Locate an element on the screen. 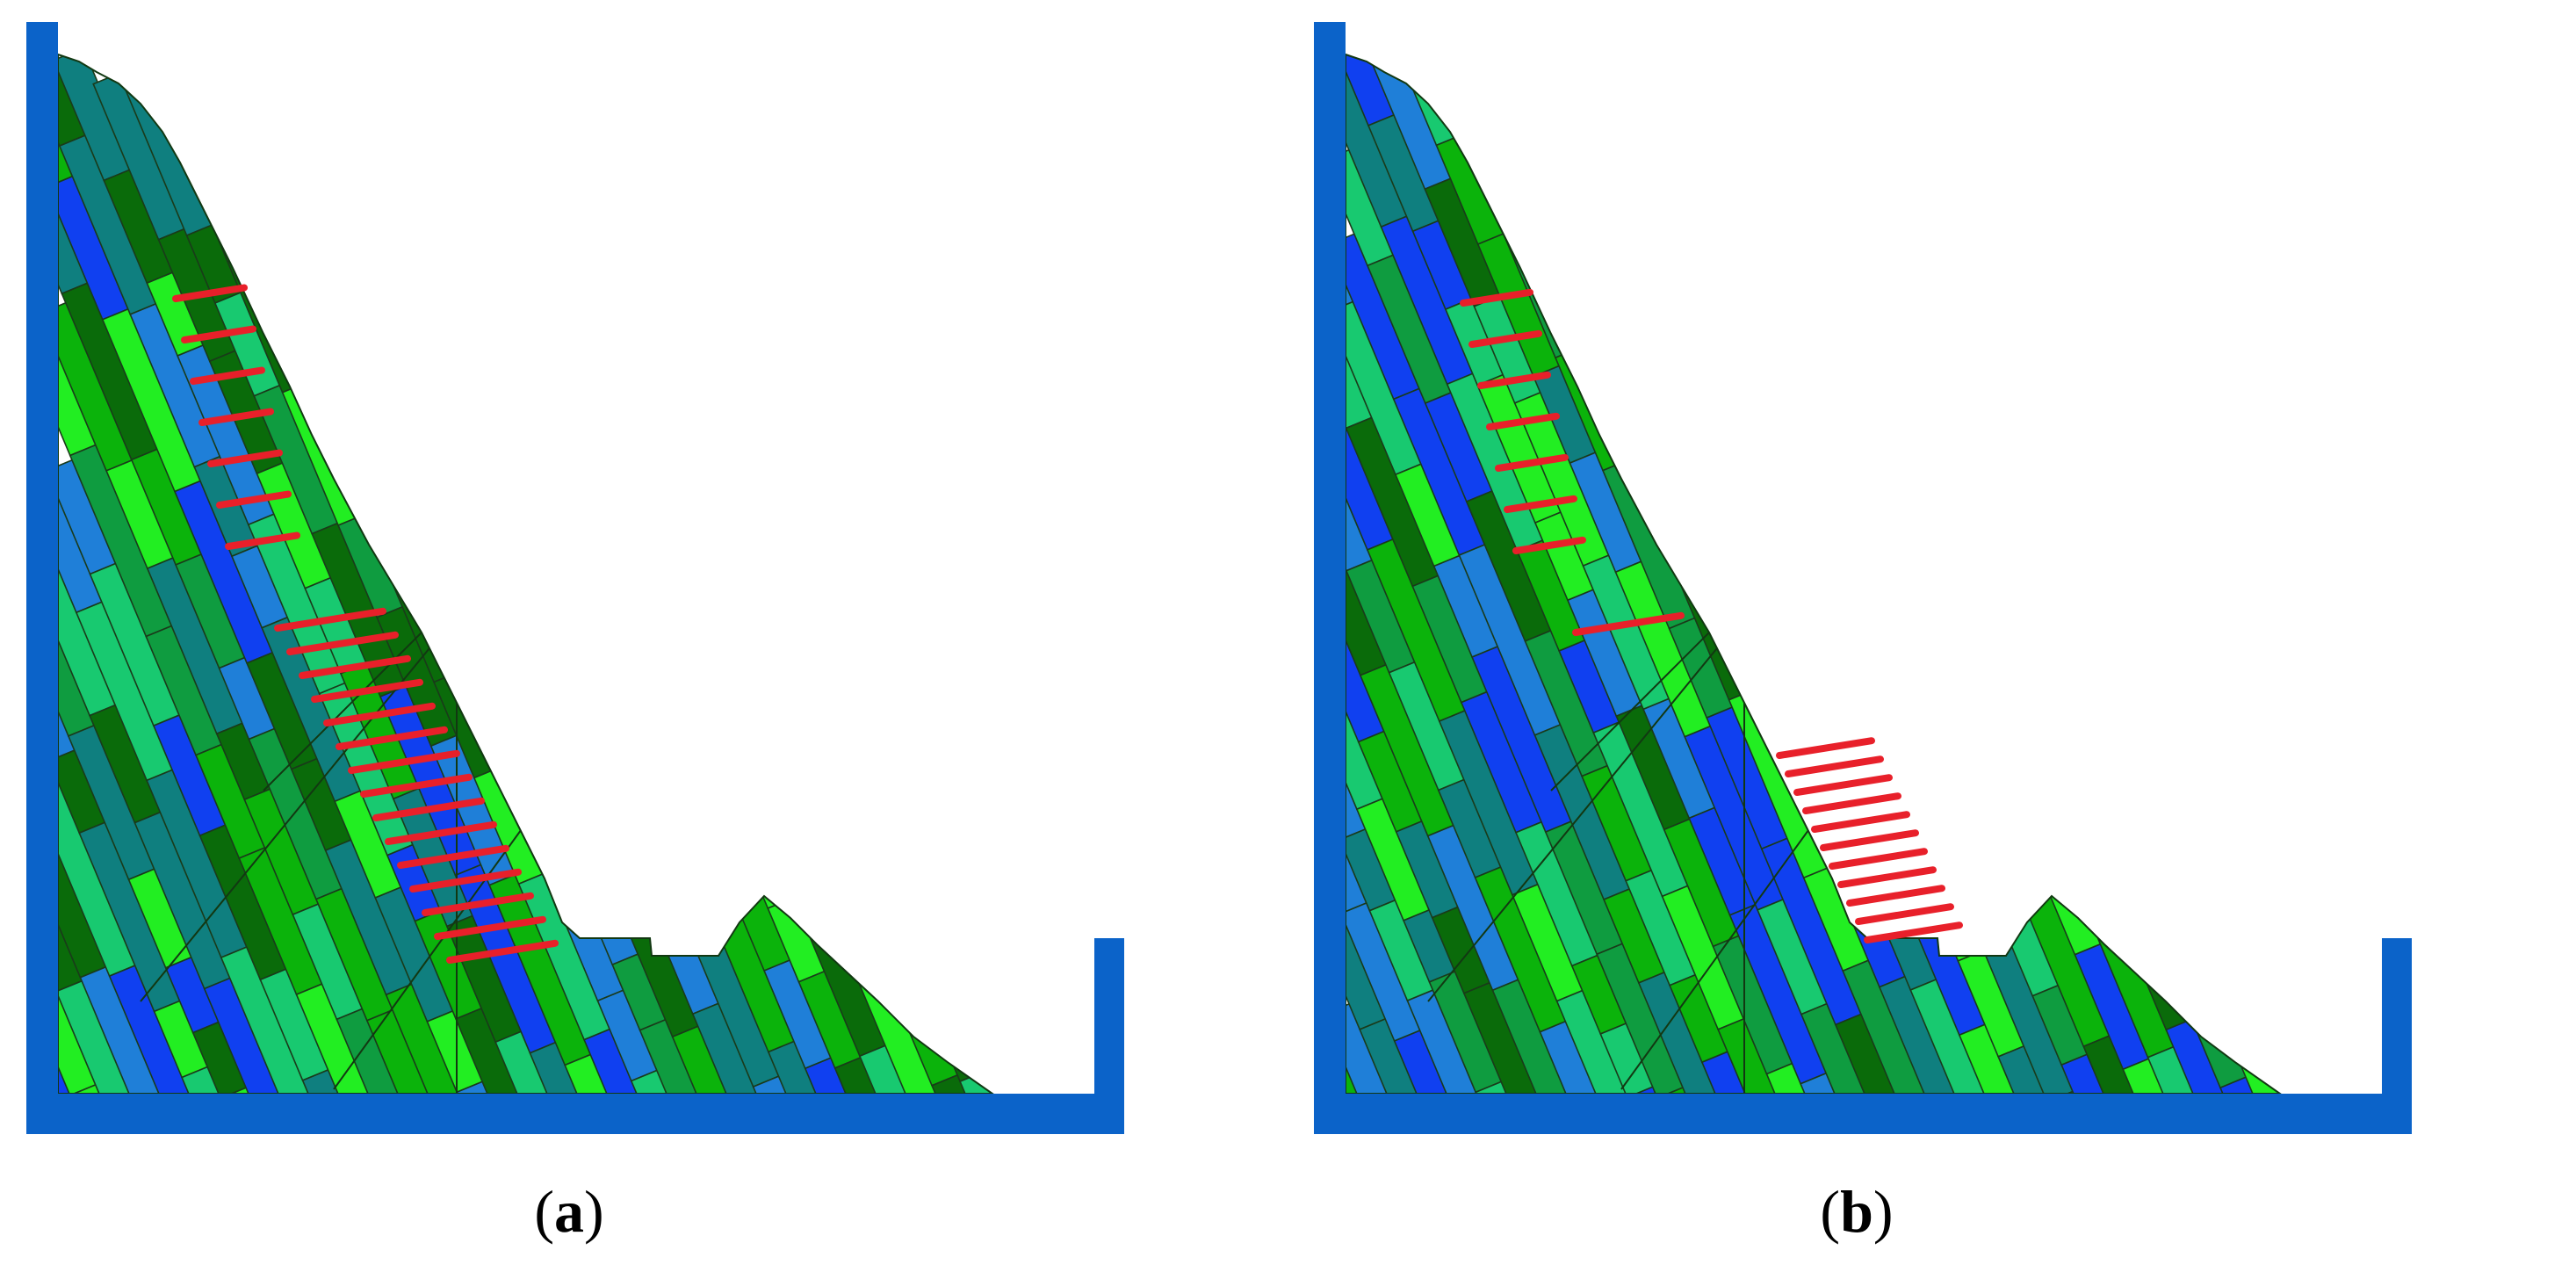 The height and width of the screenshot is (1272, 2576). anchor-bolts is located at coordinates (365, 624).